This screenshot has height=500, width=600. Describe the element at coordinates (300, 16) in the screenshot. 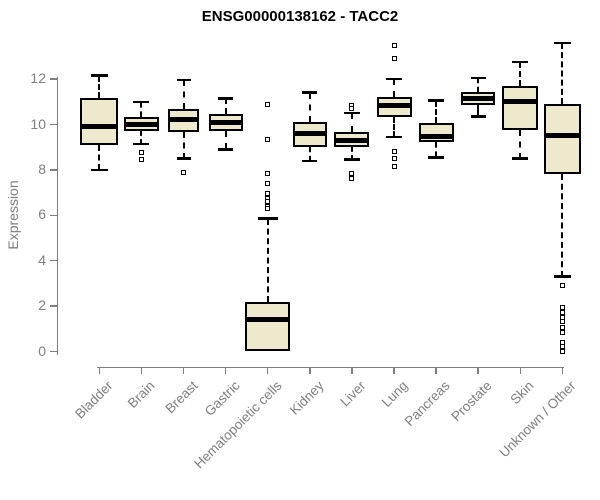

I see `chart-title: ENSG00000138162 - TACC2` at that location.